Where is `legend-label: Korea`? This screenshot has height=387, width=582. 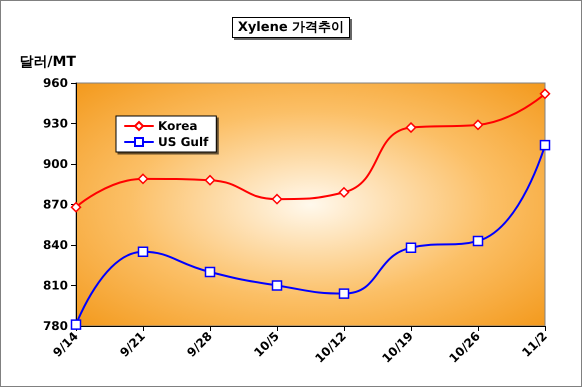 legend-label: Korea is located at coordinates (178, 126).